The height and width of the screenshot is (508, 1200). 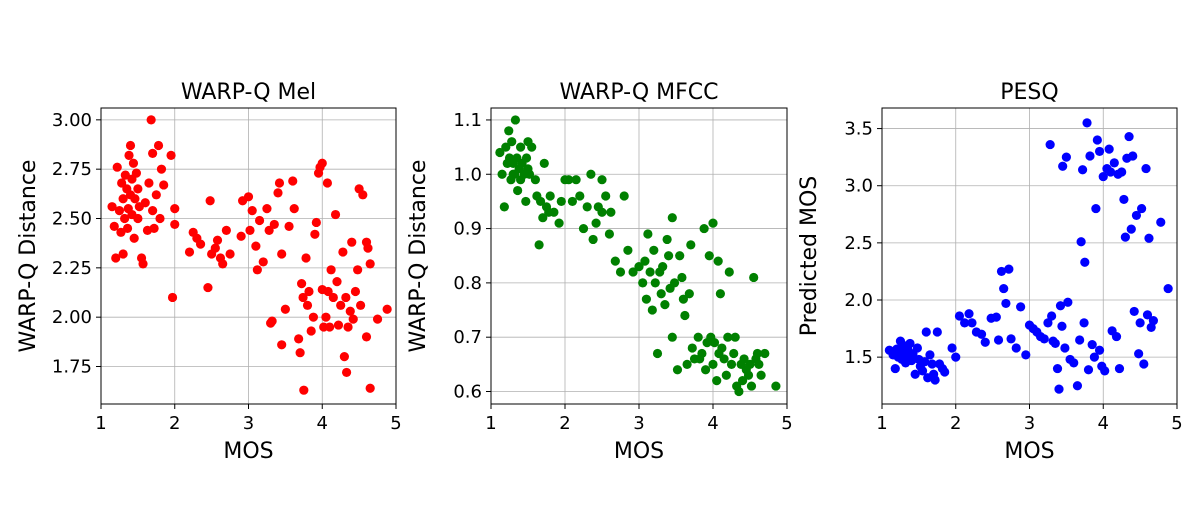 What do you see at coordinates (858, 129) in the screenshot?
I see `y-tick-label: 3.5` at bounding box center [858, 129].